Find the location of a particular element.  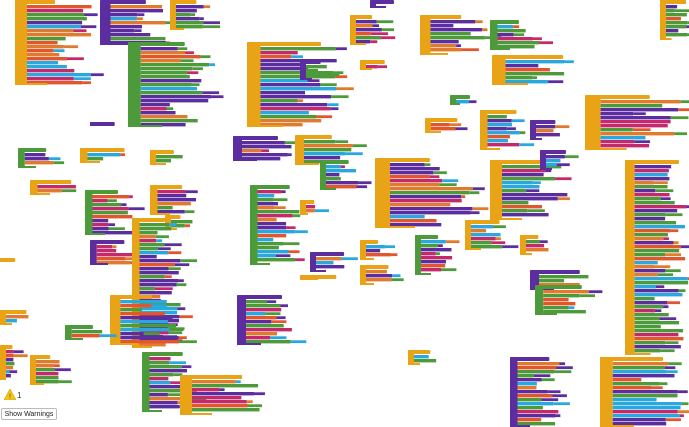

warning-count: 1 is located at coordinates (19, 395).